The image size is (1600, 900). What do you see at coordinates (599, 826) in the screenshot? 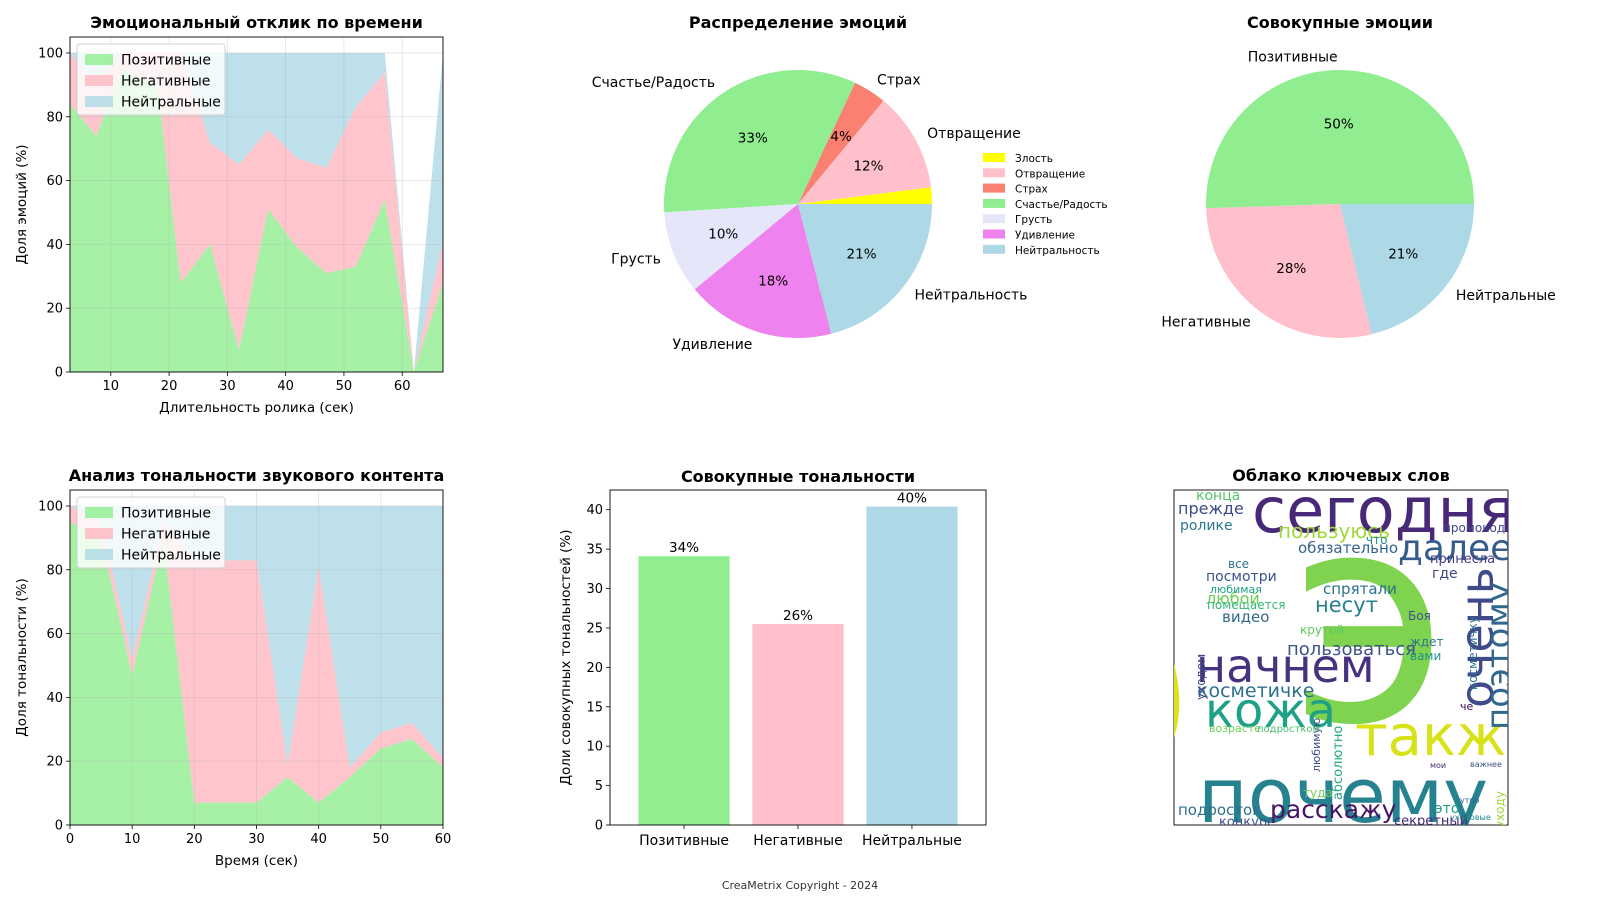
I see `y-tick-label: 0` at bounding box center [599, 826].